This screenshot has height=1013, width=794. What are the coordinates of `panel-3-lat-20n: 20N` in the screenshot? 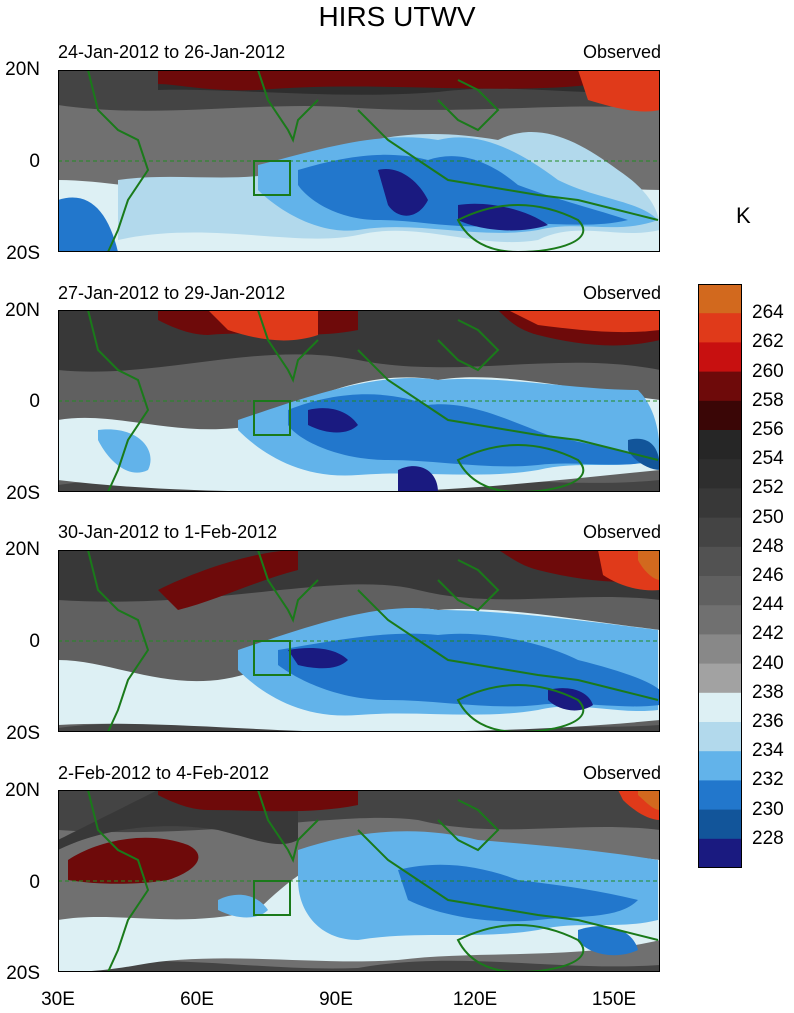 It's located at (22, 549).